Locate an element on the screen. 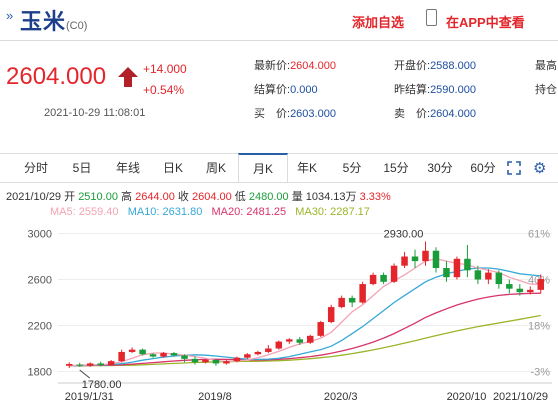 The width and height of the screenshot is (558, 402). ma5-legend: MA5: 2559.40 is located at coordinates (84, 212).